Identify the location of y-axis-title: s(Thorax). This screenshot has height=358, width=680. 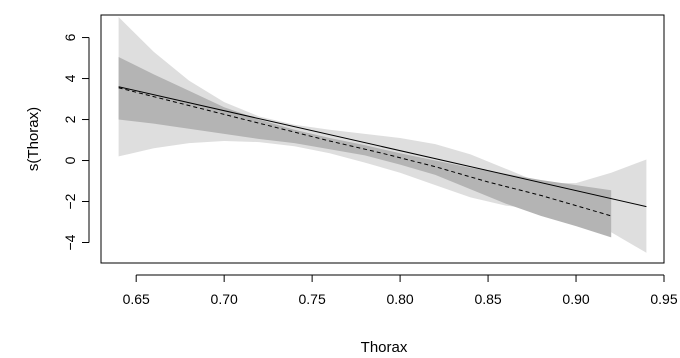
(33, 139).